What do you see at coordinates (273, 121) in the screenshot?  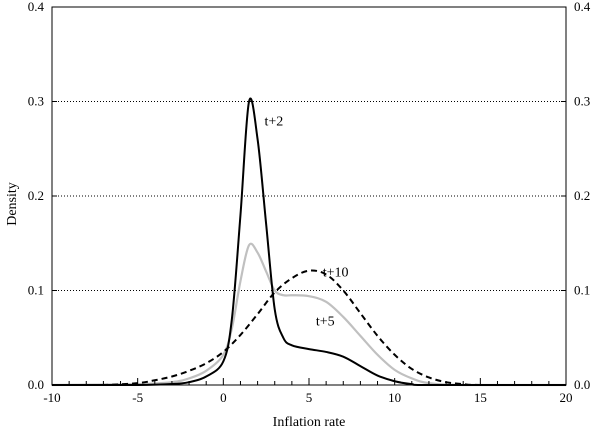 I see `series-label-t2: t+2` at bounding box center [273, 121].